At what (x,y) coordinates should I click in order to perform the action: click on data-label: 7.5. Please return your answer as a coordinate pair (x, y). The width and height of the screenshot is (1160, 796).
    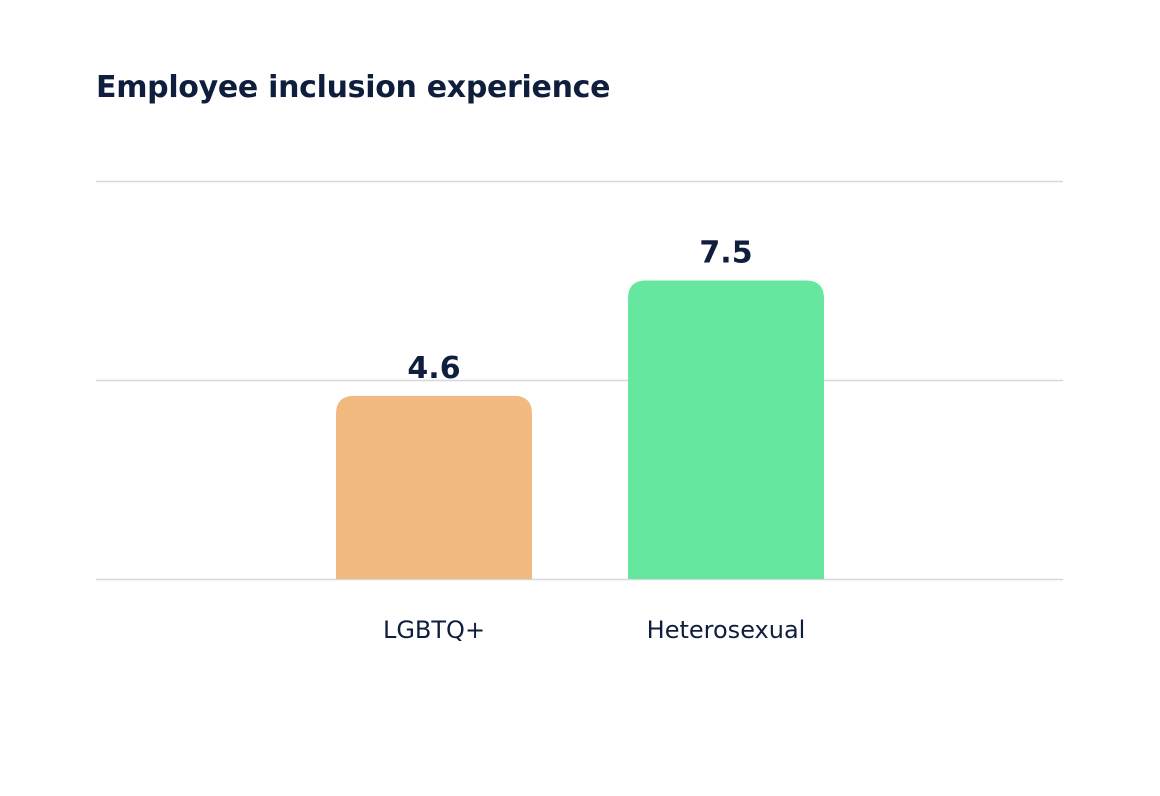
    Looking at the image, I should click on (725, 253).